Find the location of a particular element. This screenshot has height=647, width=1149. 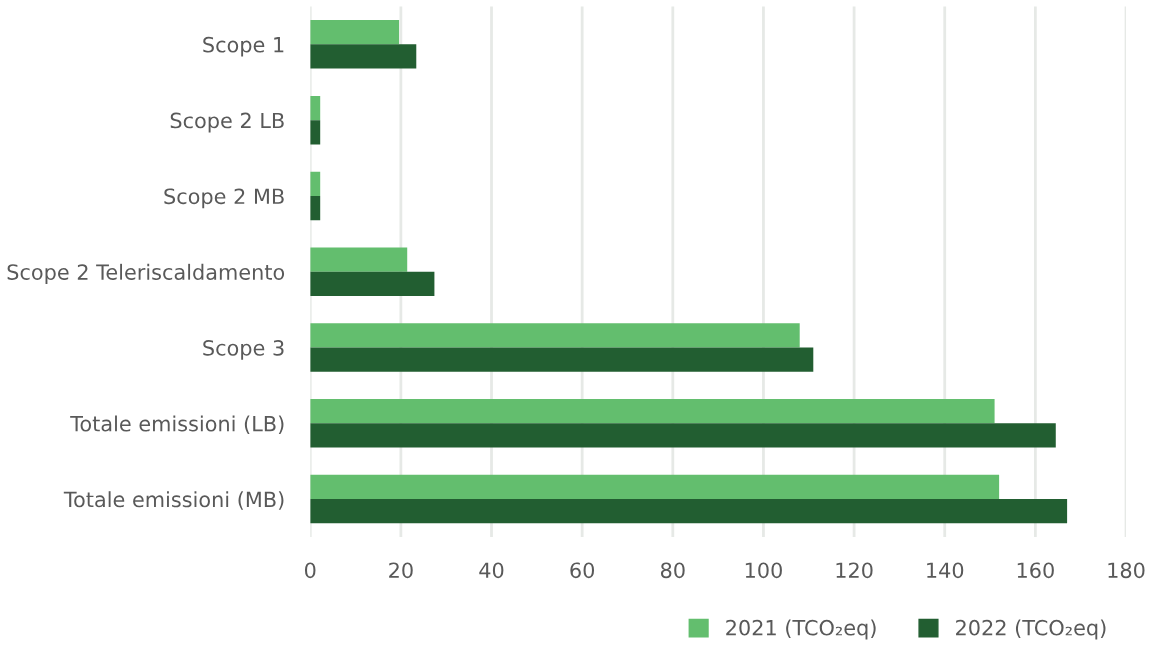

y-tick-label: Totale emissioni (LB) is located at coordinates (177, 424).